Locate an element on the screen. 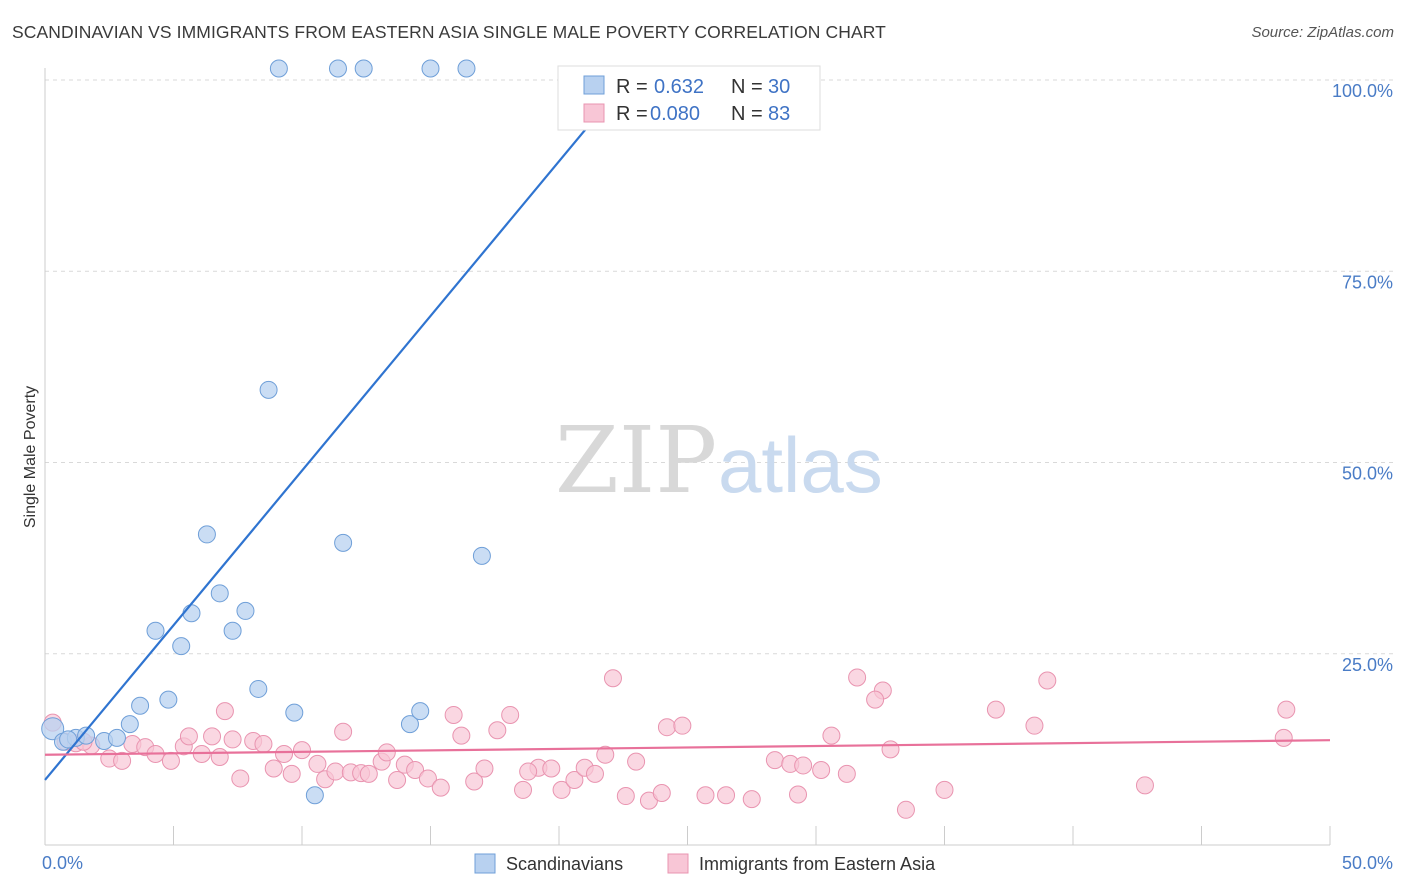  bottom-legend-swatch-pink is located at coordinates (678, 863).